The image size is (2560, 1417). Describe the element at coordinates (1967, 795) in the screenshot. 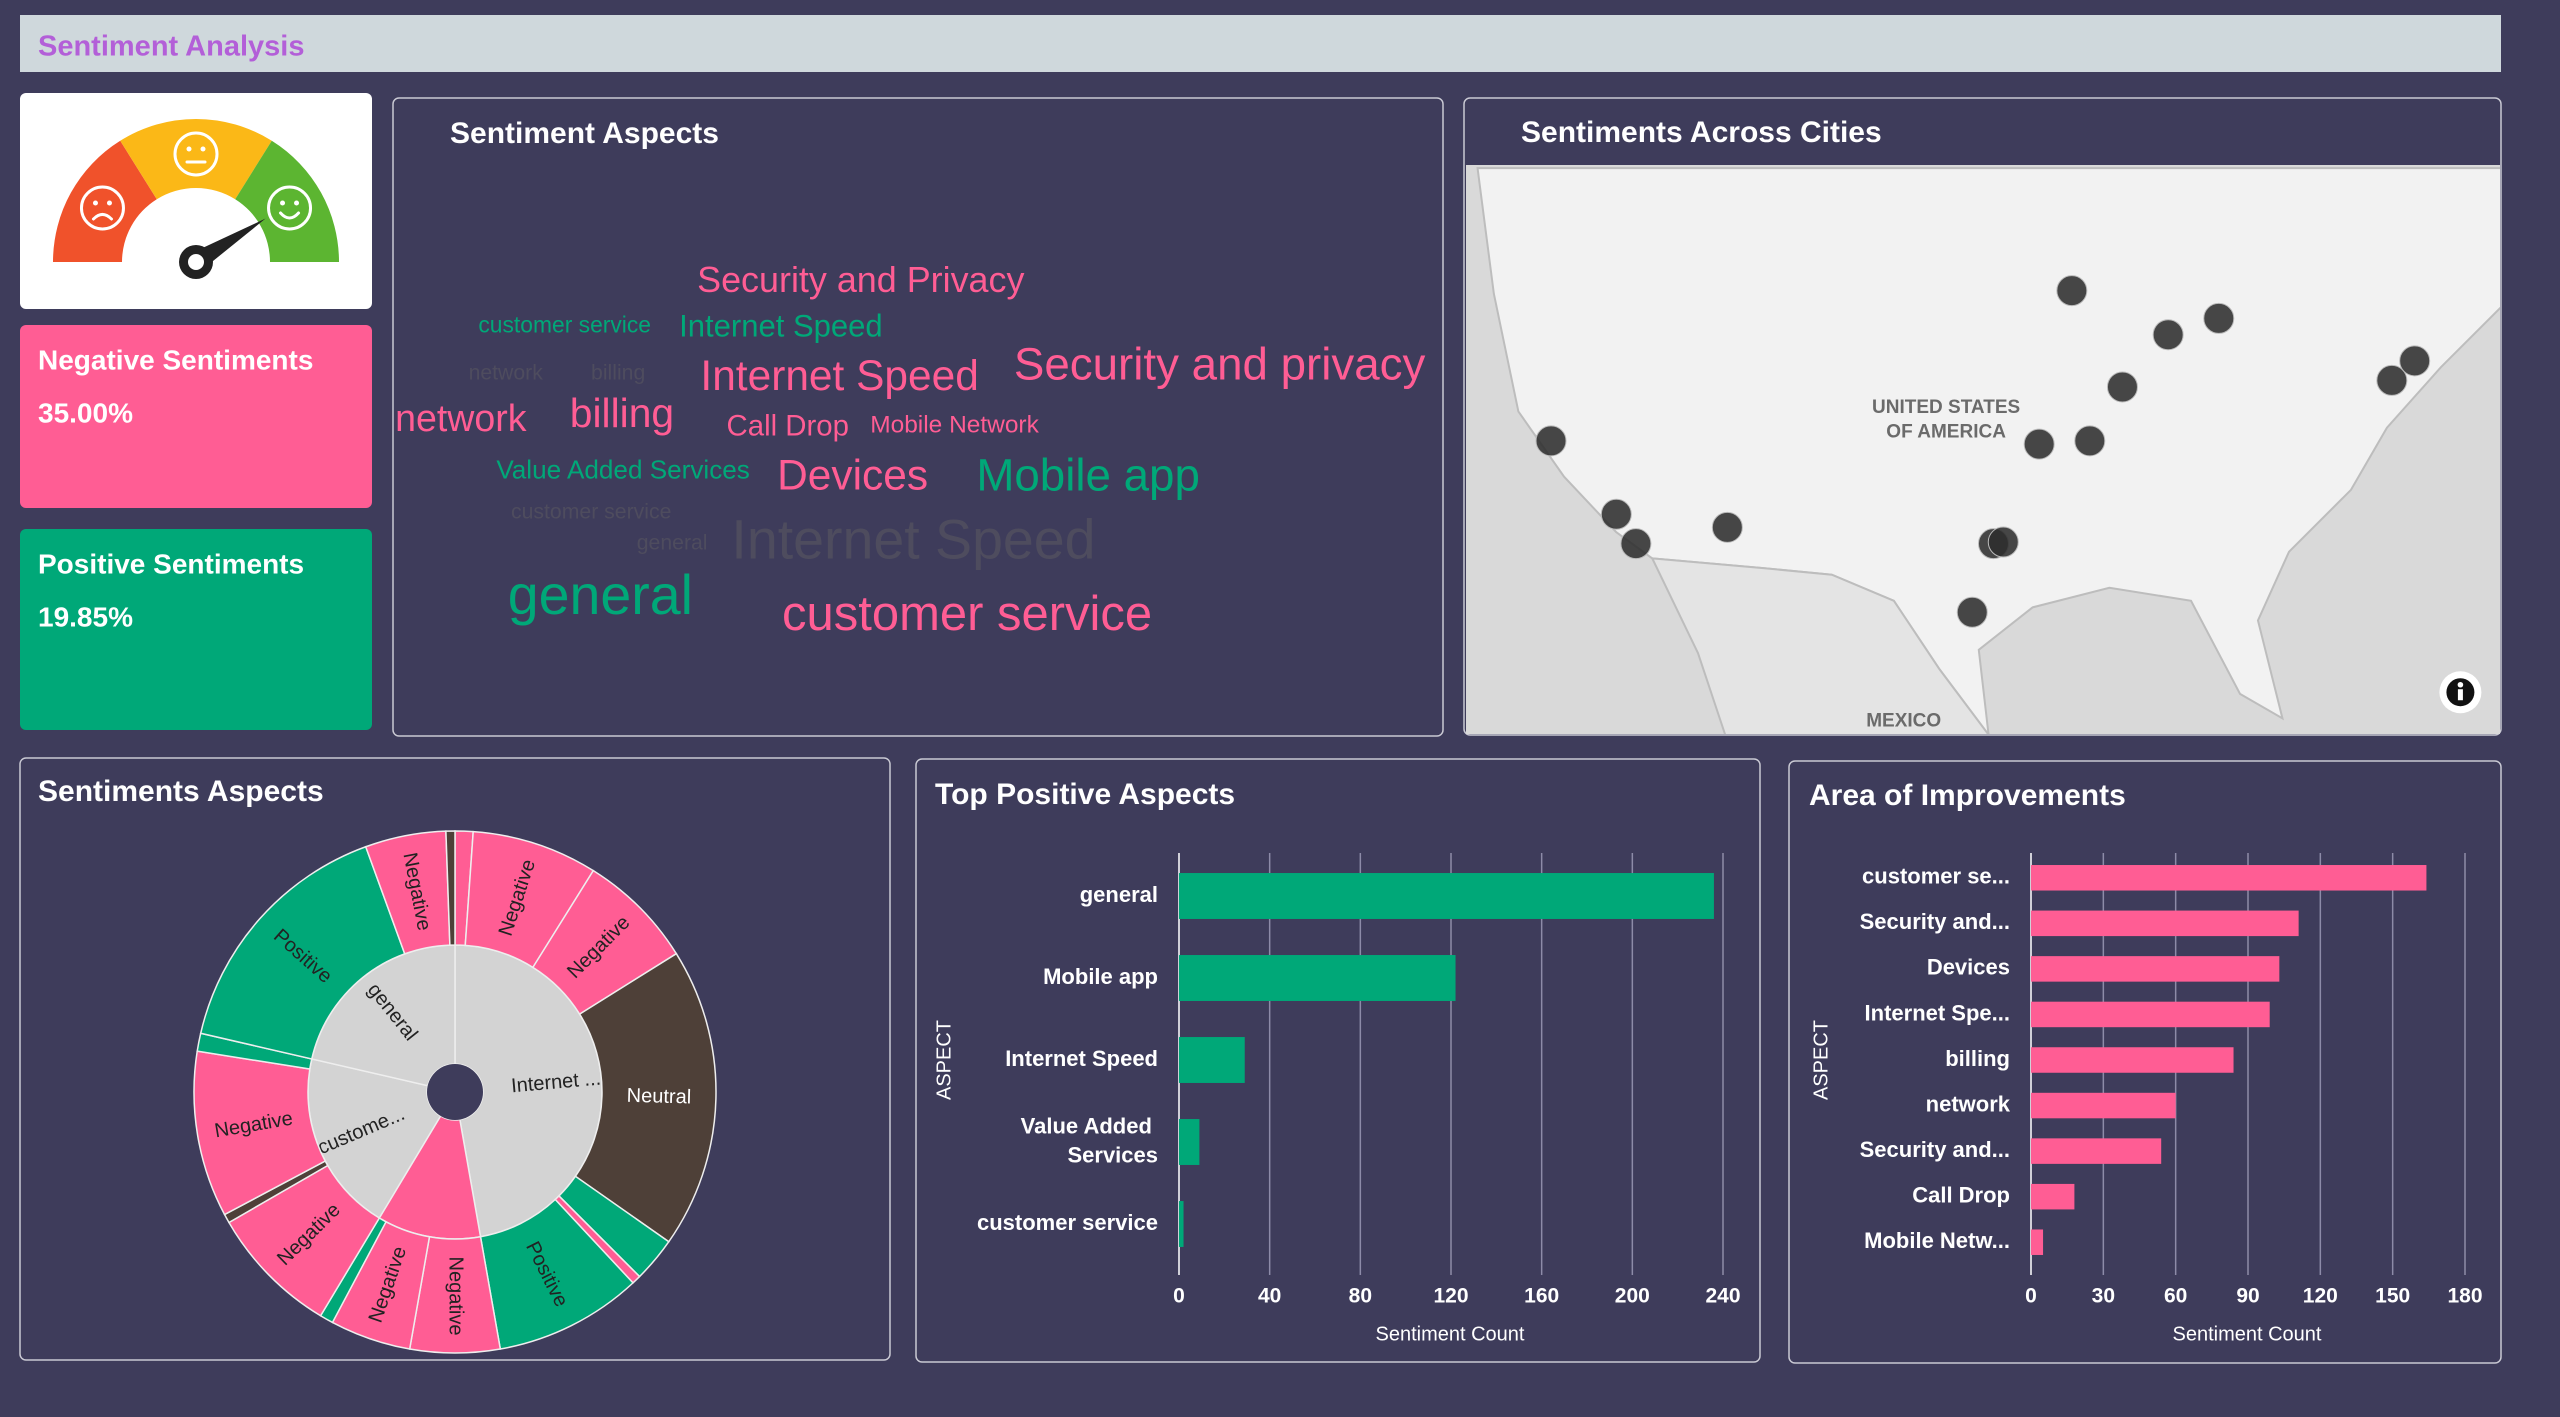

I see `panel-title: Area of Improvements` at that location.